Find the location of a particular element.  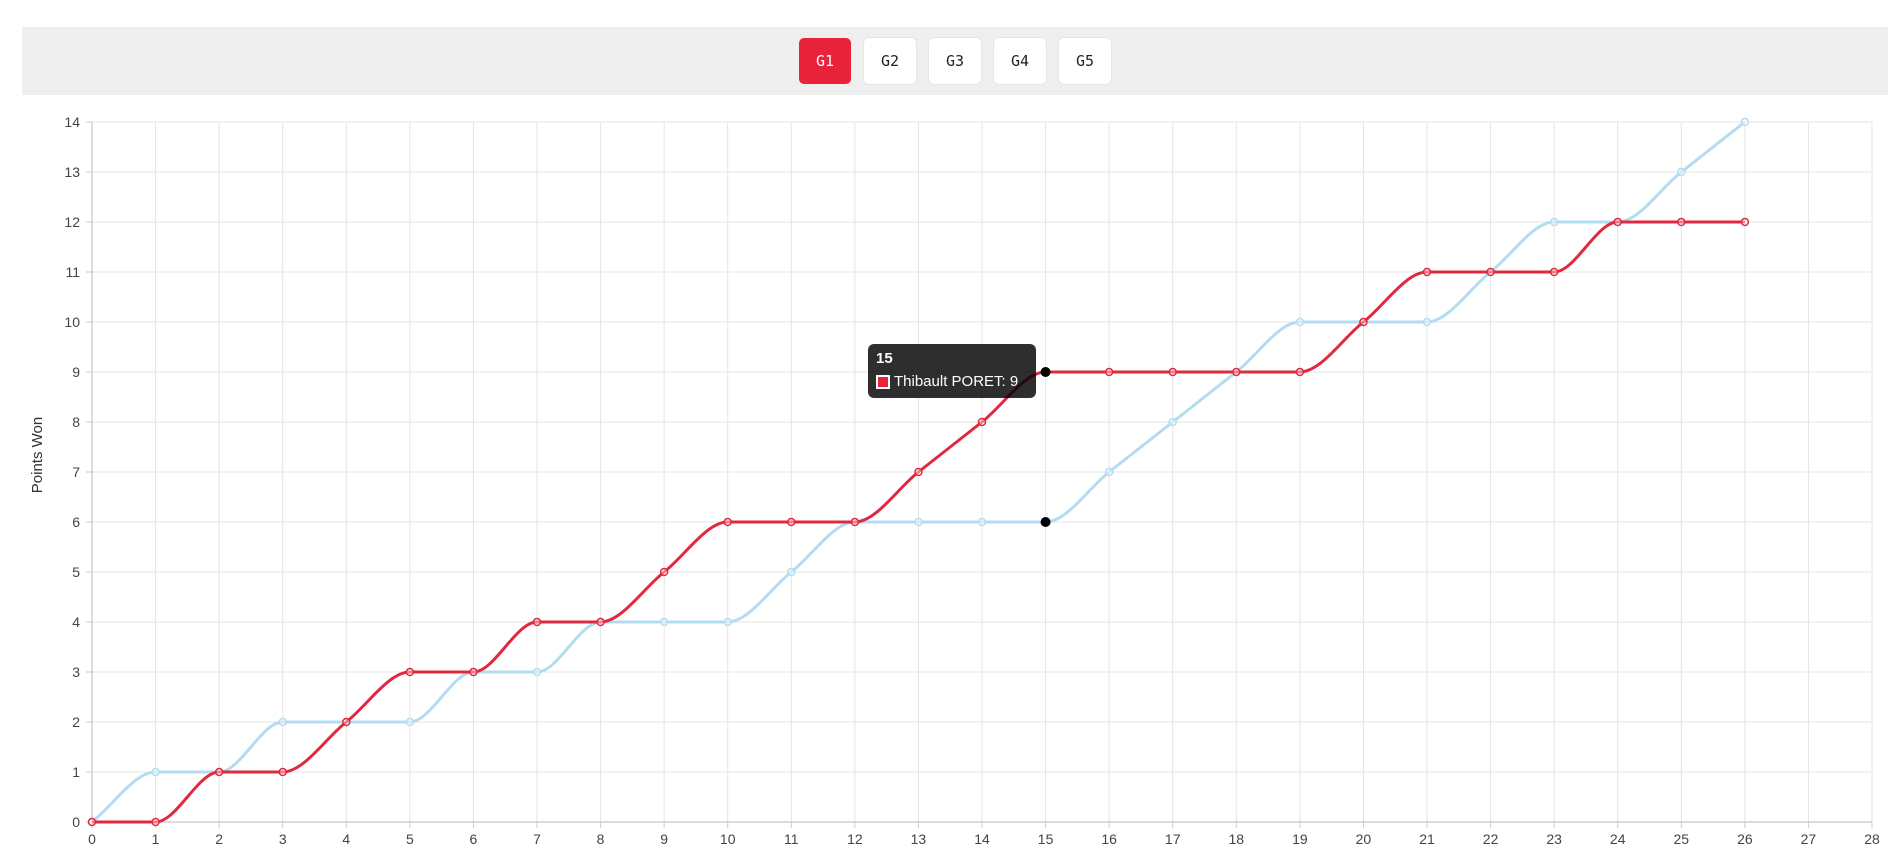

x-tick-label: 3 is located at coordinates (283, 839).